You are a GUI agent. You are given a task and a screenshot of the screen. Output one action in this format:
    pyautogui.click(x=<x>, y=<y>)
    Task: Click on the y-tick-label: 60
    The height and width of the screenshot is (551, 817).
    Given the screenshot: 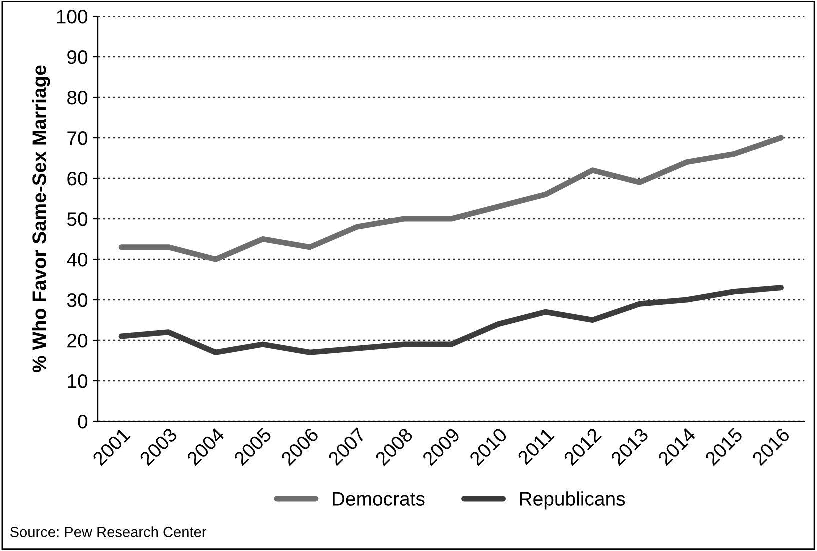 What is the action you would take?
    pyautogui.click(x=78, y=179)
    